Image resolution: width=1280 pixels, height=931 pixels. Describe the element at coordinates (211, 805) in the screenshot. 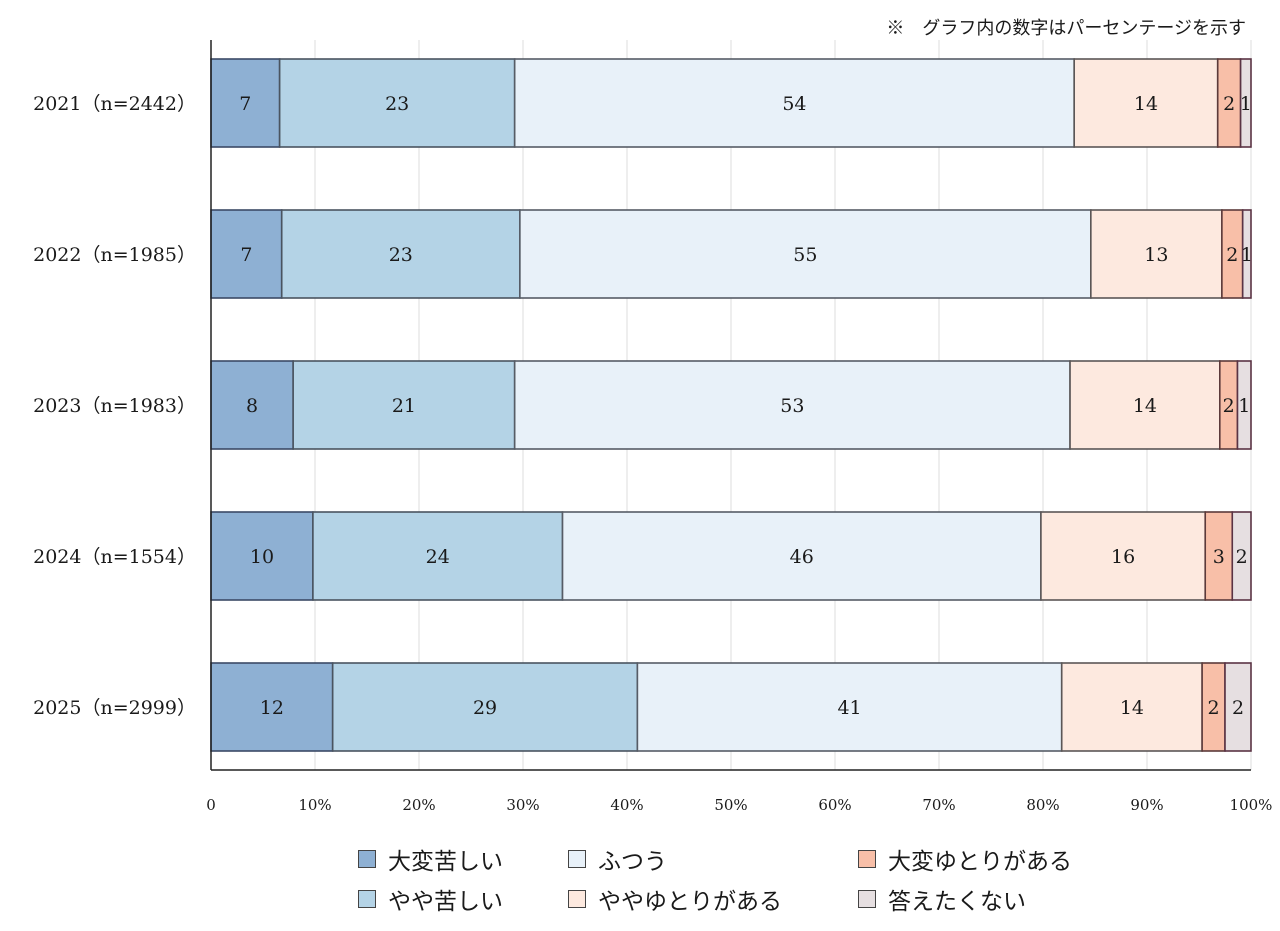

I see `x-tick-label: 0` at that location.